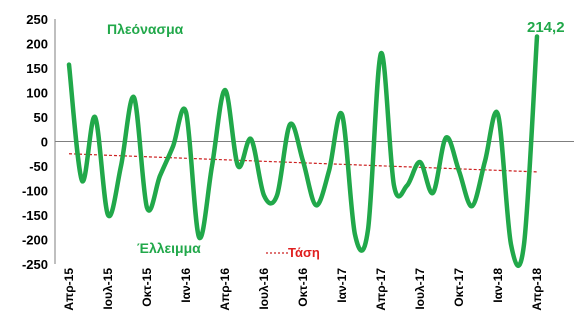 Image resolution: width=574 pixels, height=335 pixels. Describe the element at coordinates (304, 252) in the screenshot. I see `trend-annotation: Τάση` at that location.